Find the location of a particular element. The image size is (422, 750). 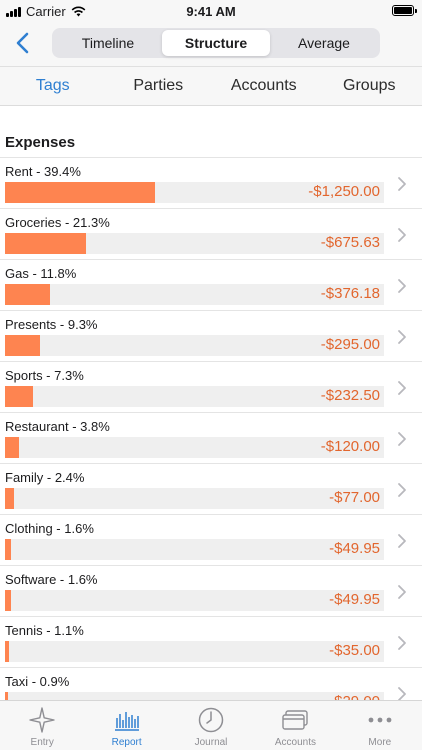

tab-parties: Parties is located at coordinates (158, 85).